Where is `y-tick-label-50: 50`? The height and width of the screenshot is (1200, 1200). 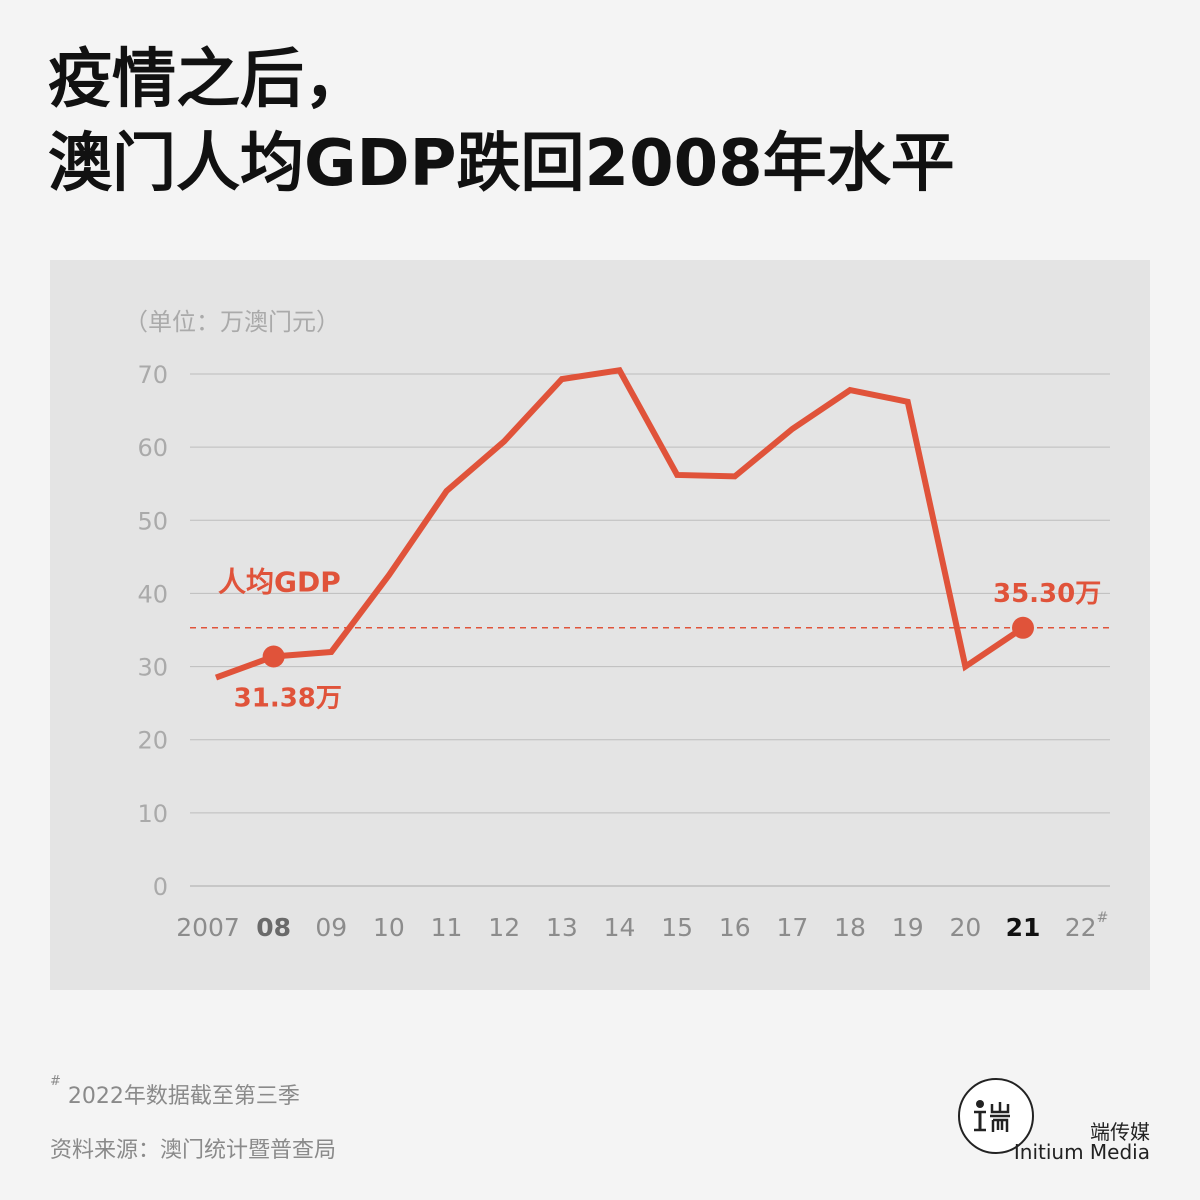
y-tick-label-50: 50 is located at coordinates (152, 521).